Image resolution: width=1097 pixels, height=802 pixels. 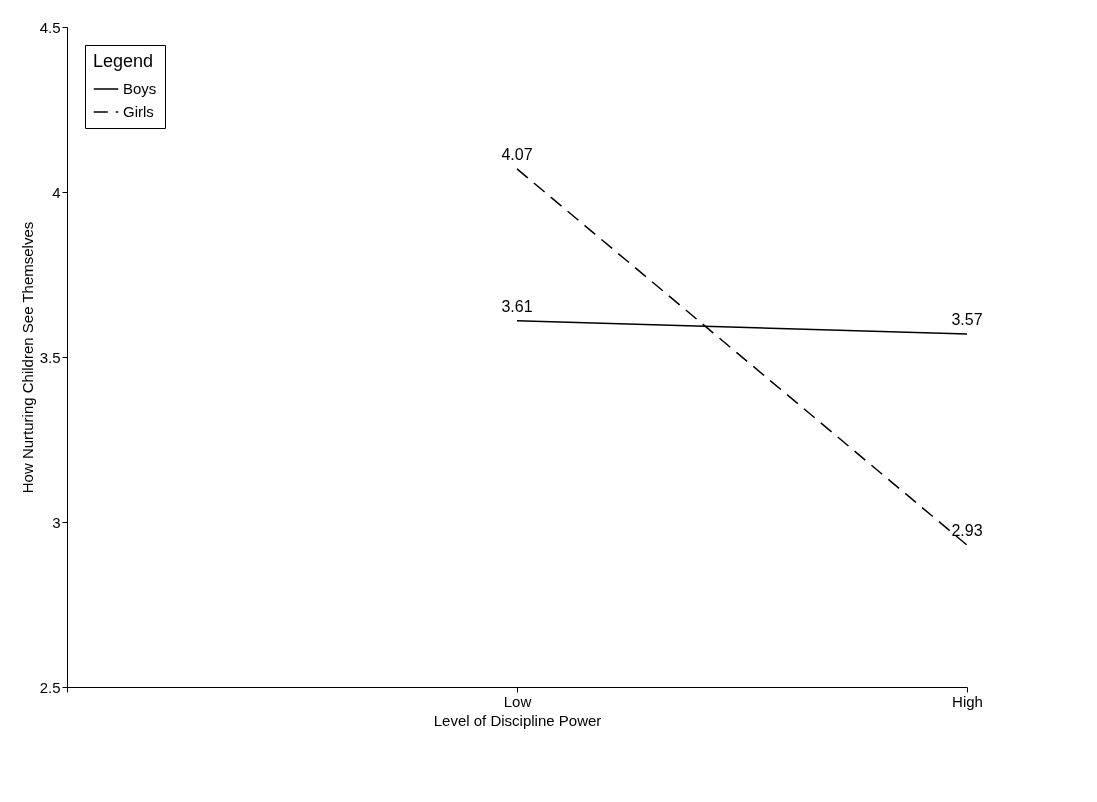 I want to click on y-tick-label: 2.5, so click(x=50, y=687).